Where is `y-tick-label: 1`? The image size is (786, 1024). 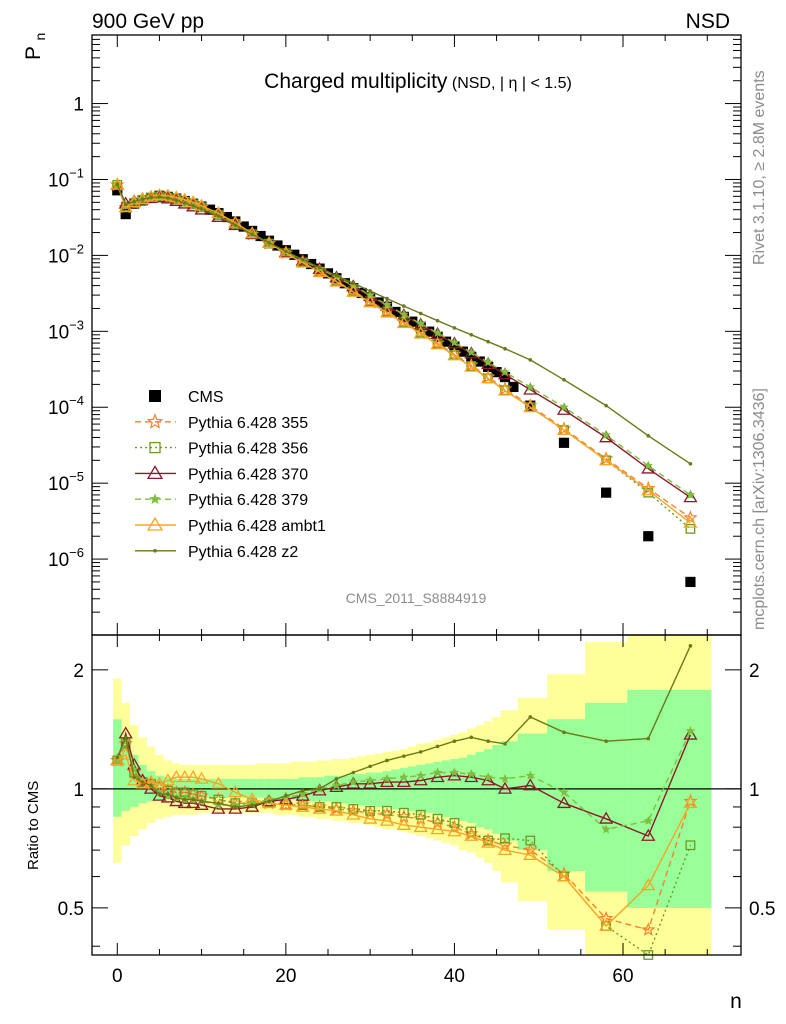
y-tick-label: 1 is located at coordinates (78, 105).